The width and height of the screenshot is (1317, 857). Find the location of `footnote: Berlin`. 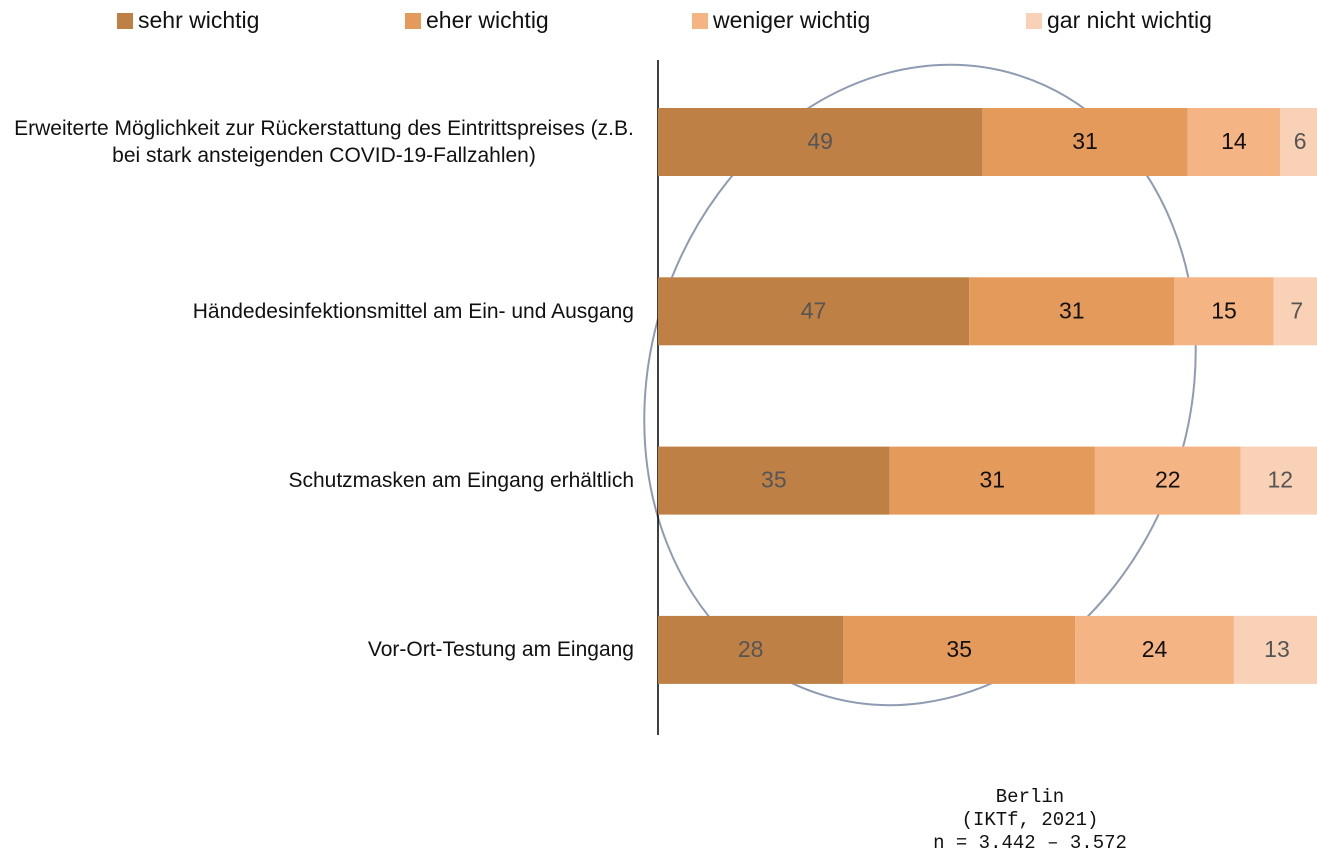

footnote: Berlin is located at coordinates (1030, 797).